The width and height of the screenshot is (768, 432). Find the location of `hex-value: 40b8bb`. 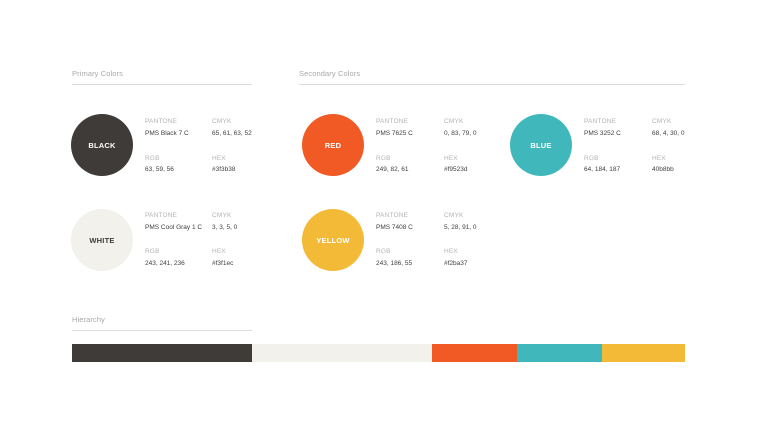

hex-value: 40b8bb is located at coordinates (663, 169).